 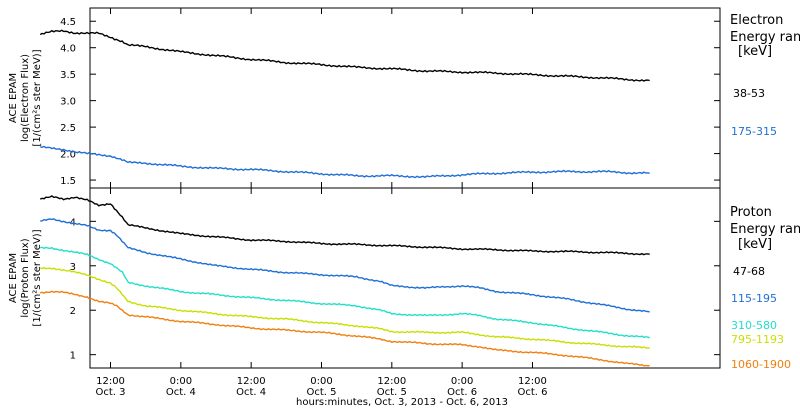 I want to click on side-title: Electron, so click(x=756, y=20).